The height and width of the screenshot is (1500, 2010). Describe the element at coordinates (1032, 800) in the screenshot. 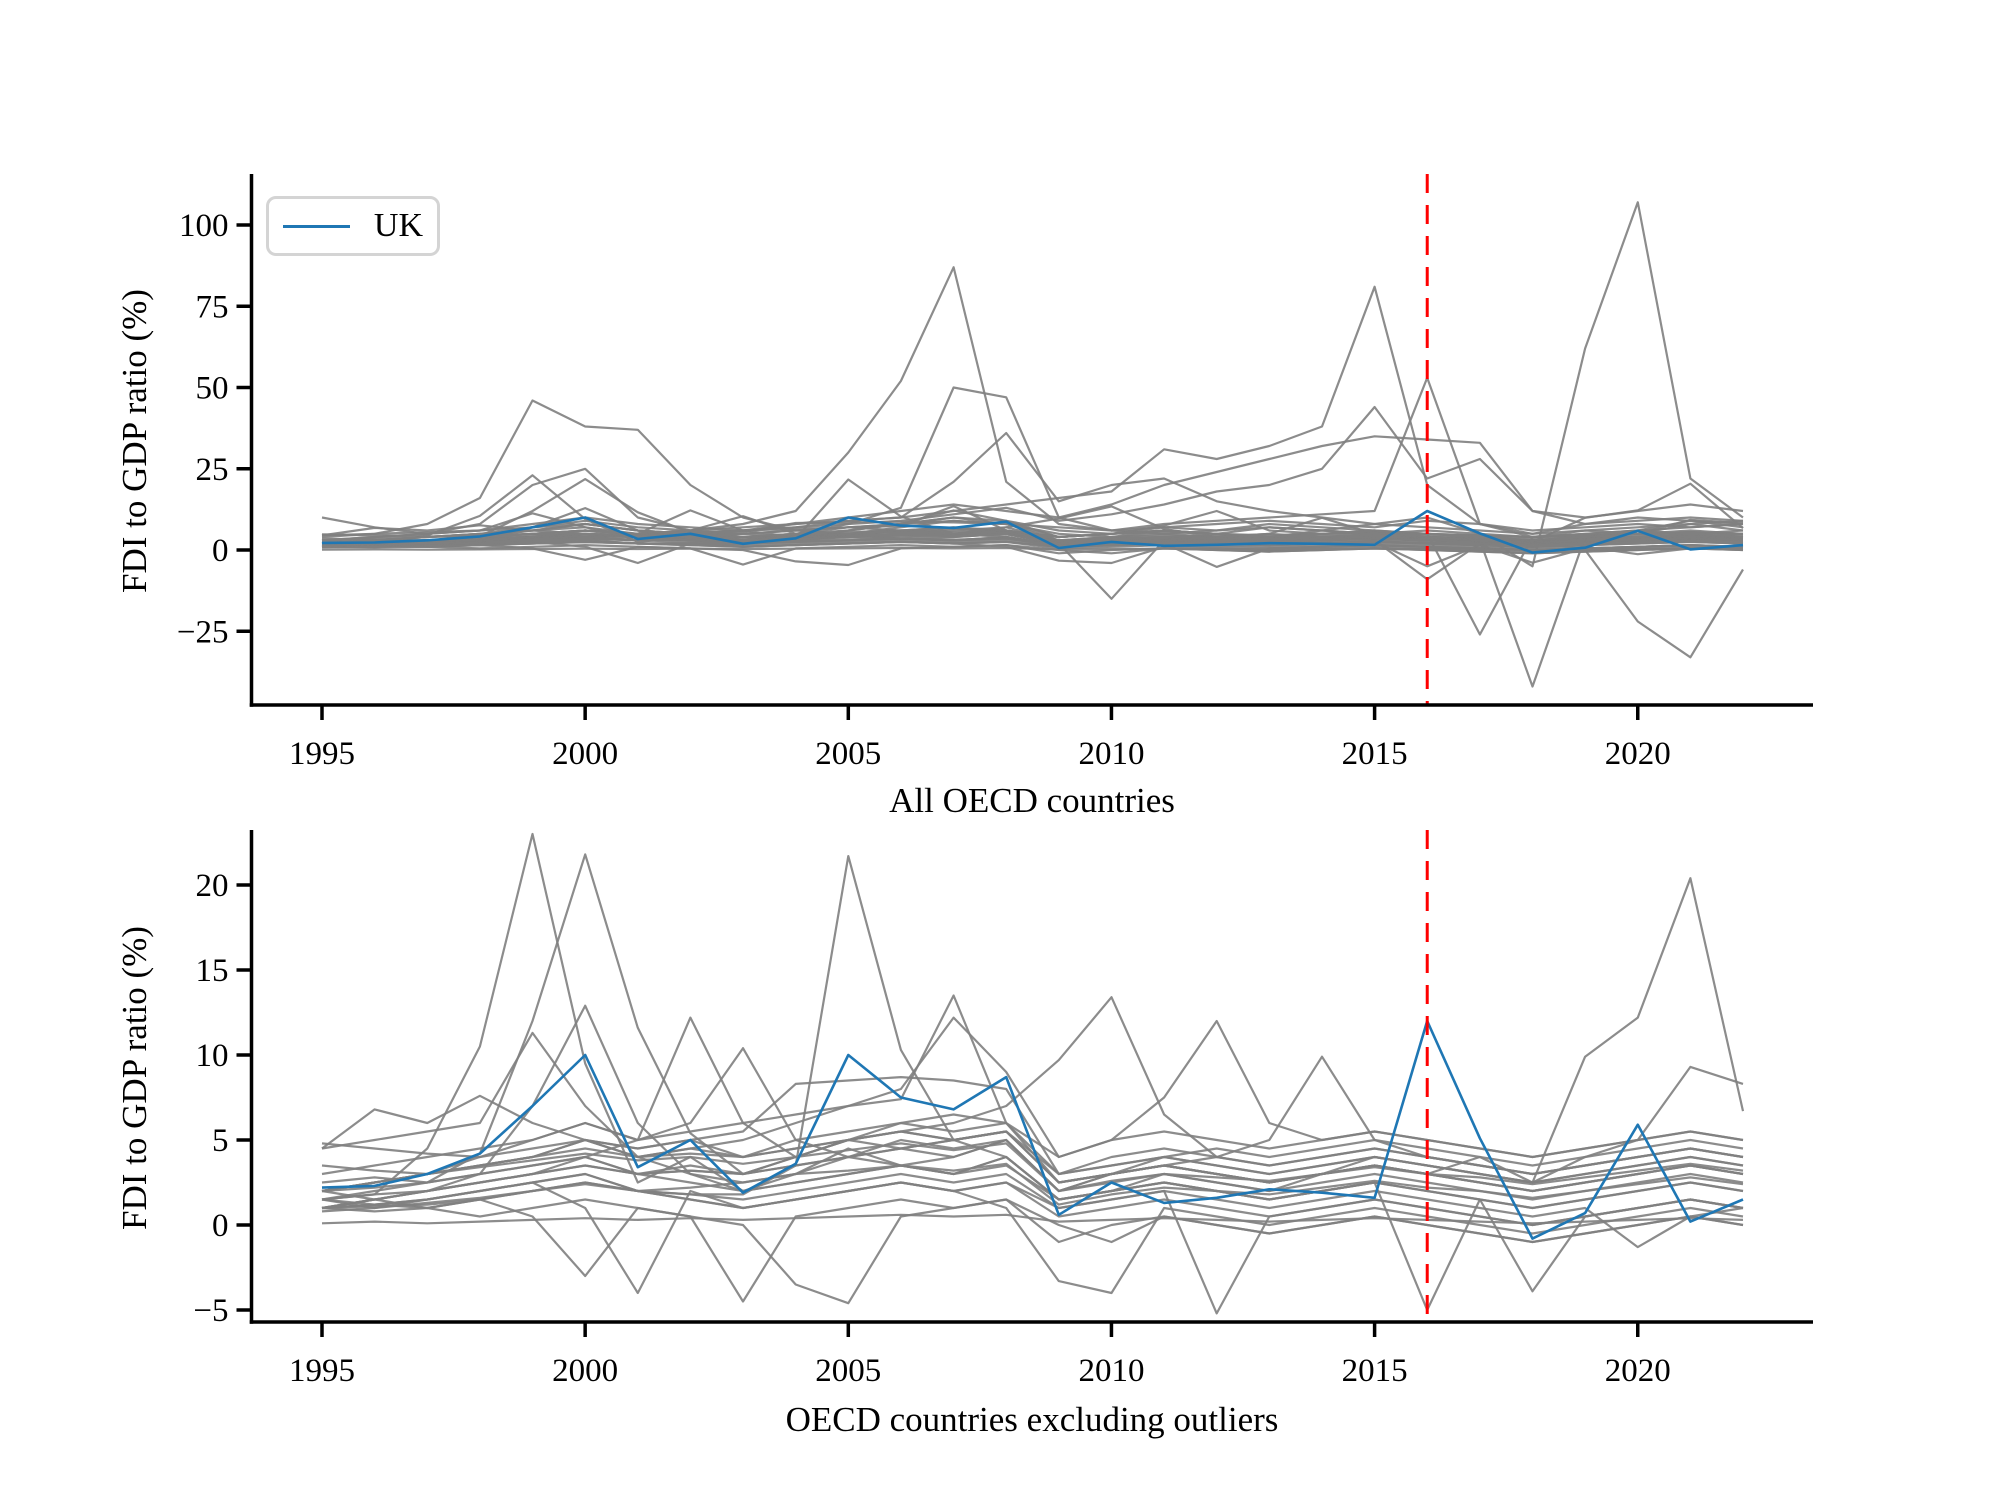

I see `top-panel-title: All OECD countries` at that location.